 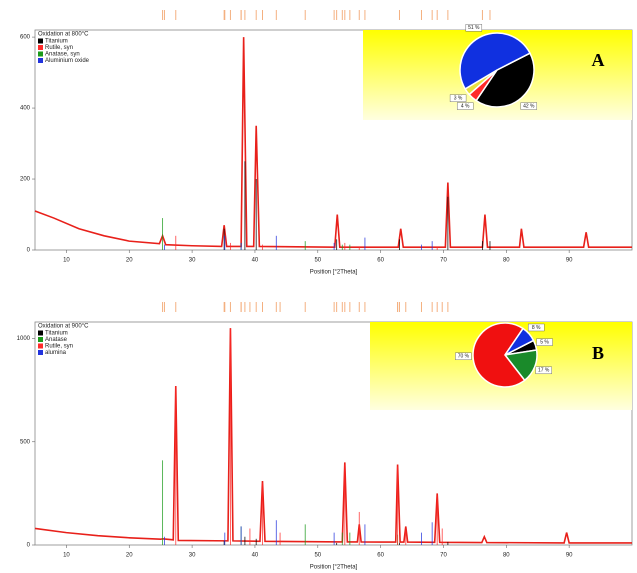 I want to click on pie-label: 8 %, so click(x=536, y=328).